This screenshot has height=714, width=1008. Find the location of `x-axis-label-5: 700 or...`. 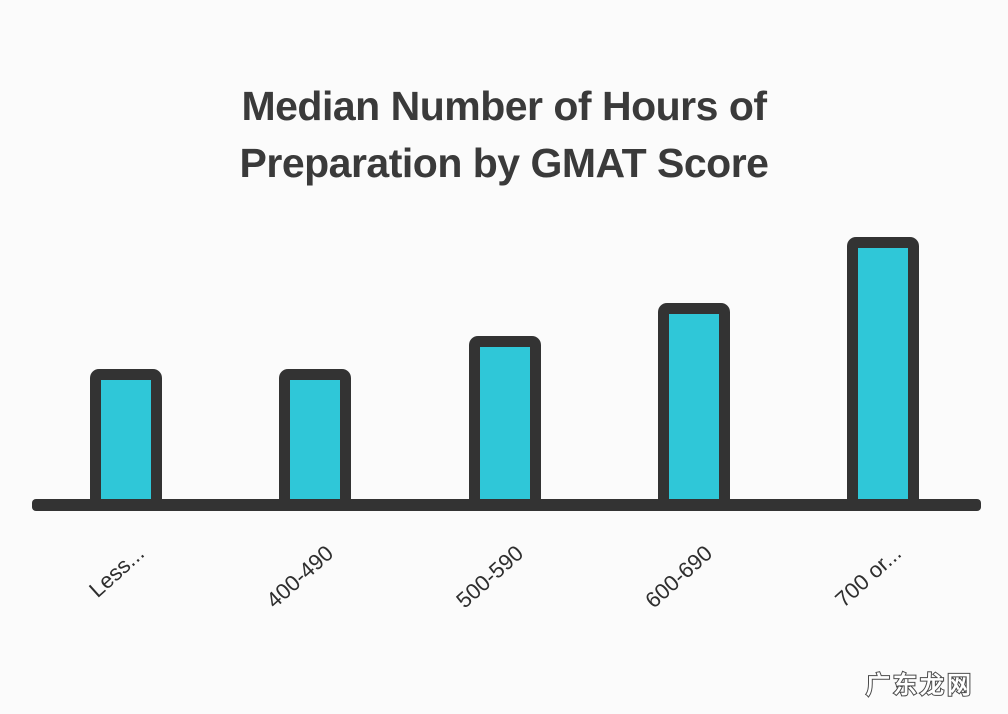

x-axis-label-5: 700 or... is located at coordinates (868, 576).